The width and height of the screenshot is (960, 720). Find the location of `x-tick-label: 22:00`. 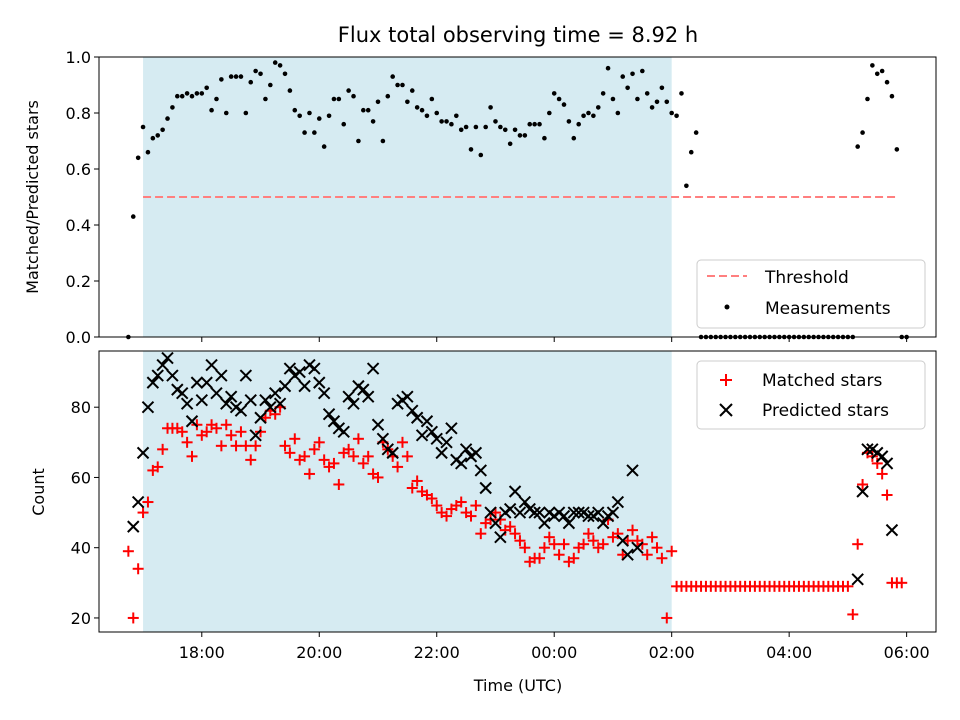

x-tick-label: 22:00 is located at coordinates (437, 652).